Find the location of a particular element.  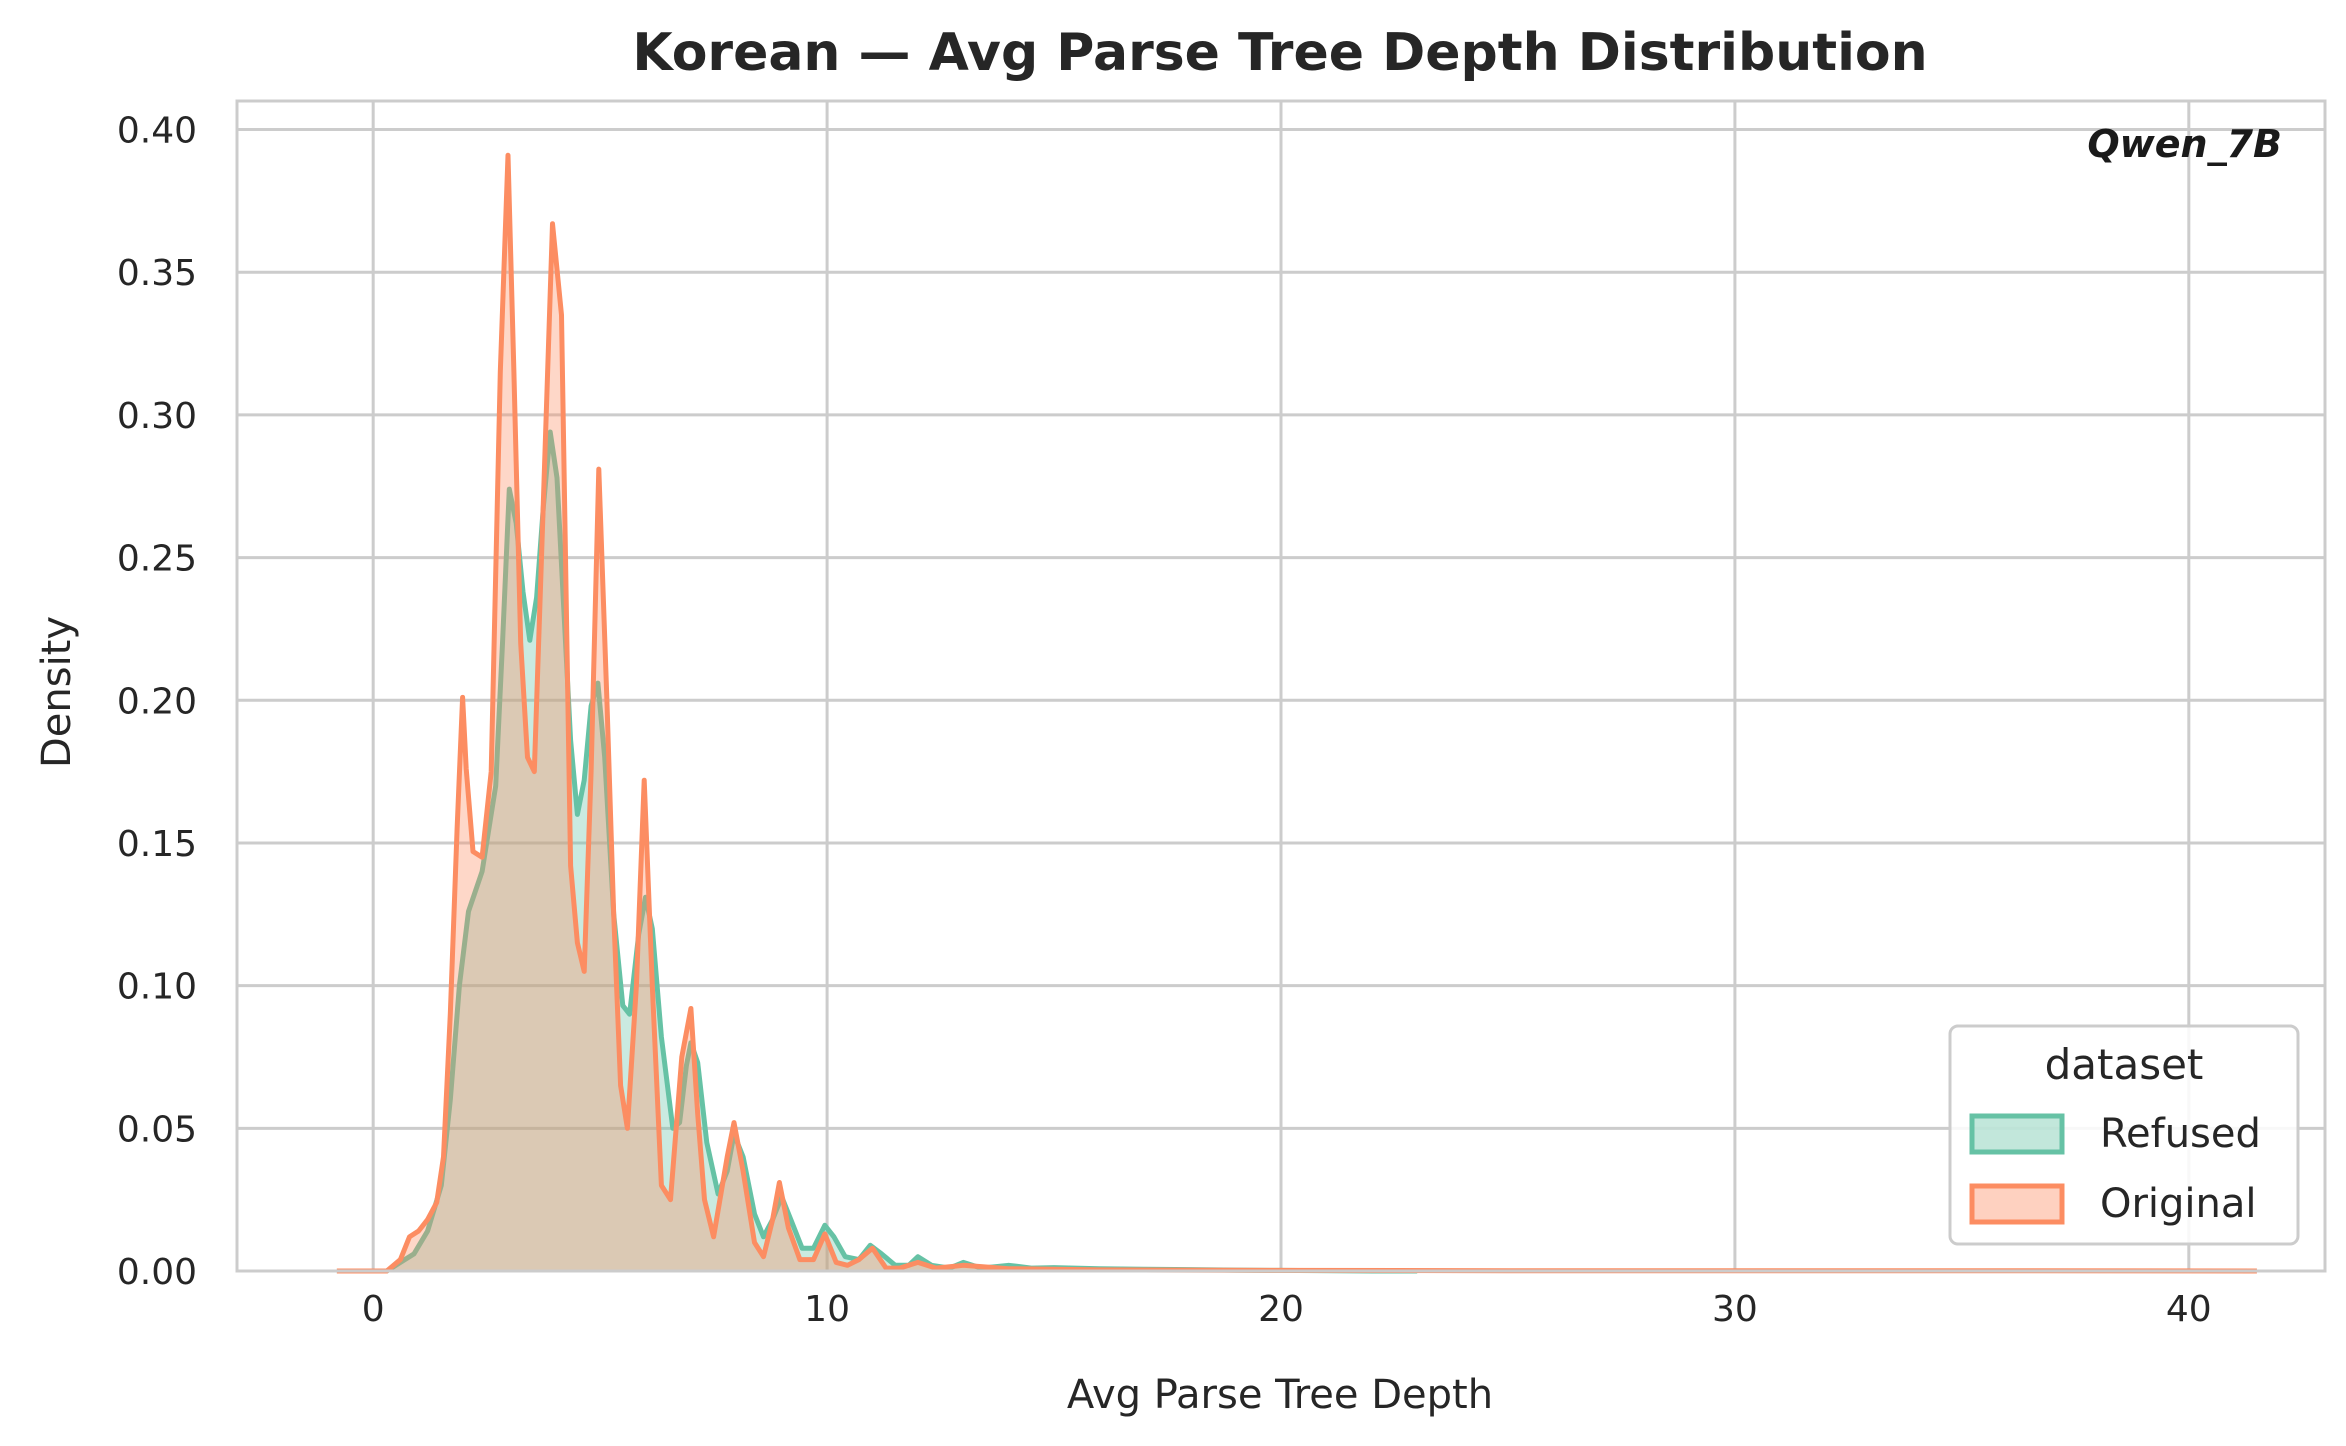

y-tick-label: 0.05 is located at coordinates (157, 1129).